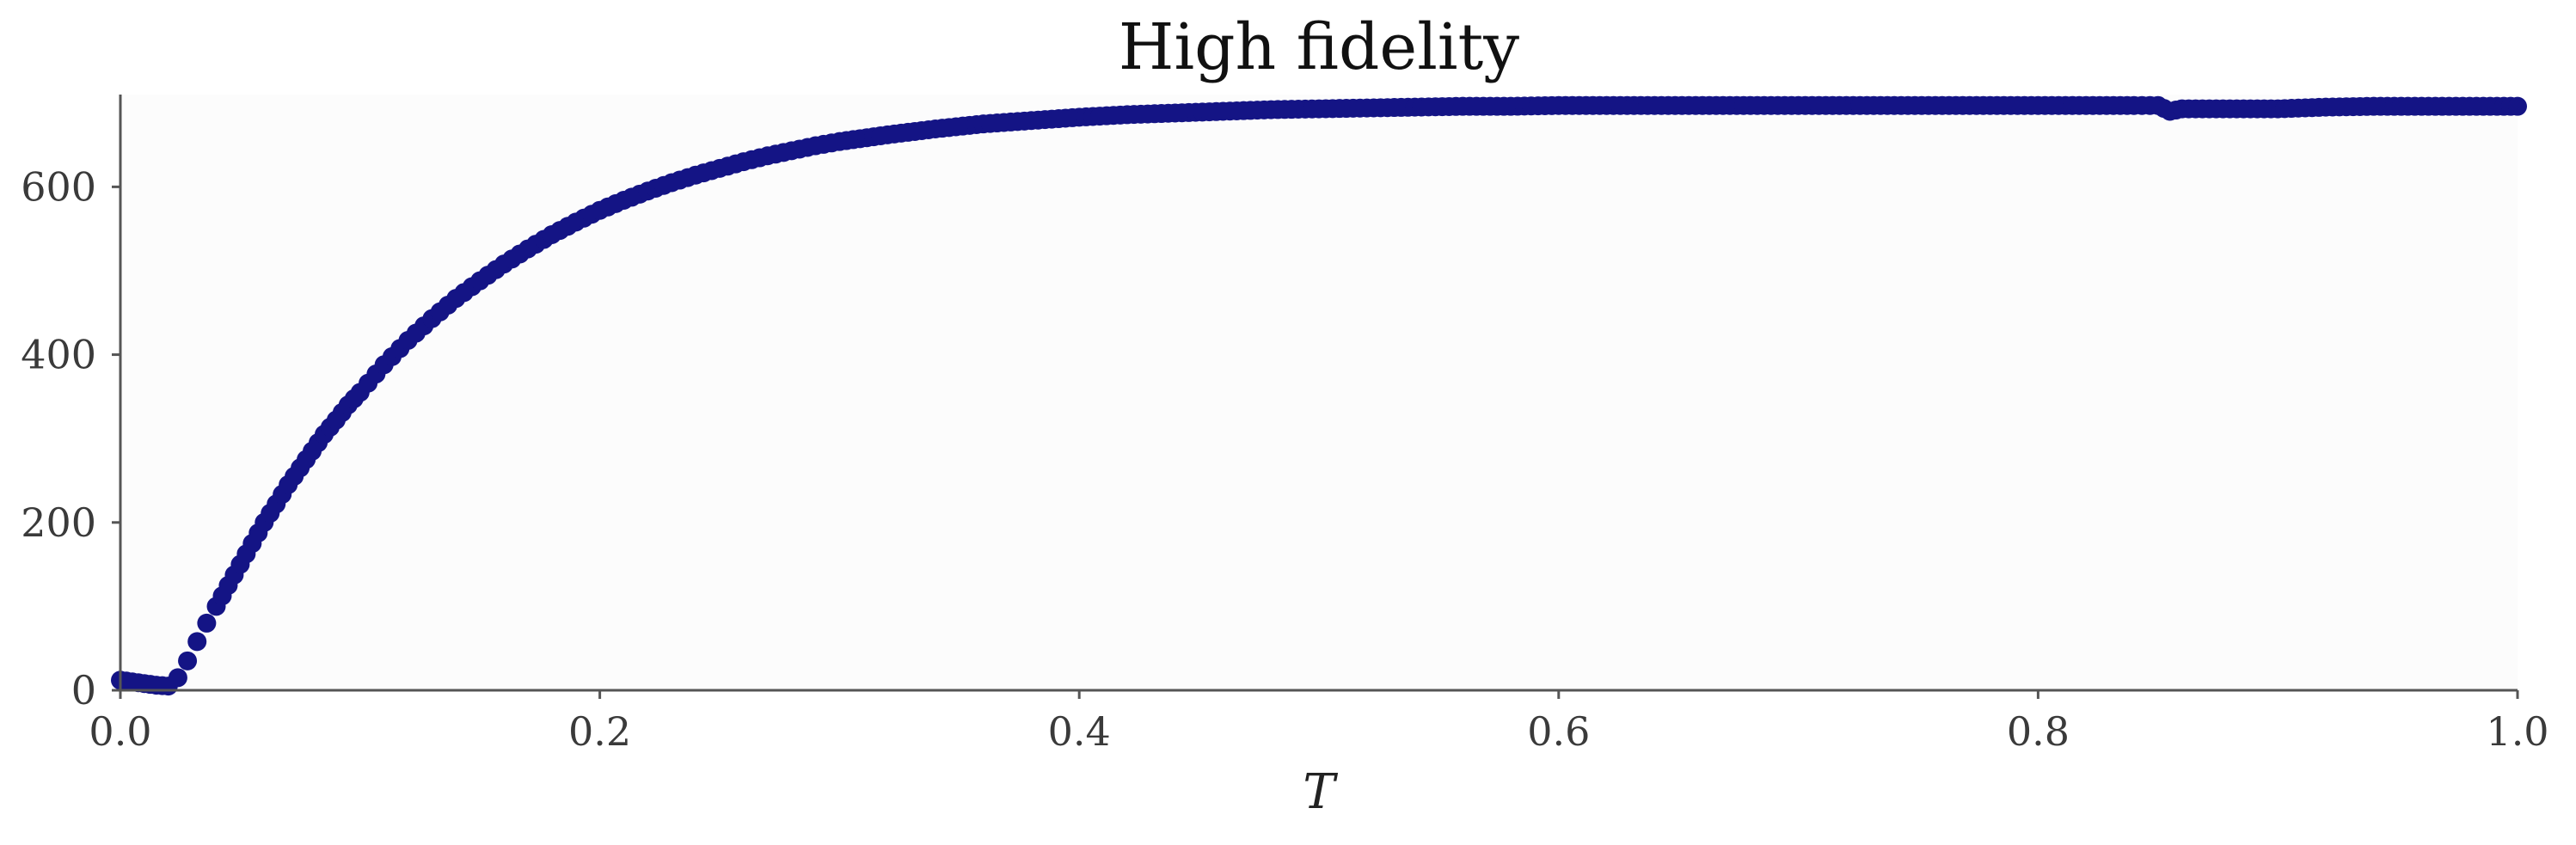 The height and width of the screenshot is (845, 2576). Describe the element at coordinates (1319, 47) in the screenshot. I see `chart-title: High fidelity` at that location.